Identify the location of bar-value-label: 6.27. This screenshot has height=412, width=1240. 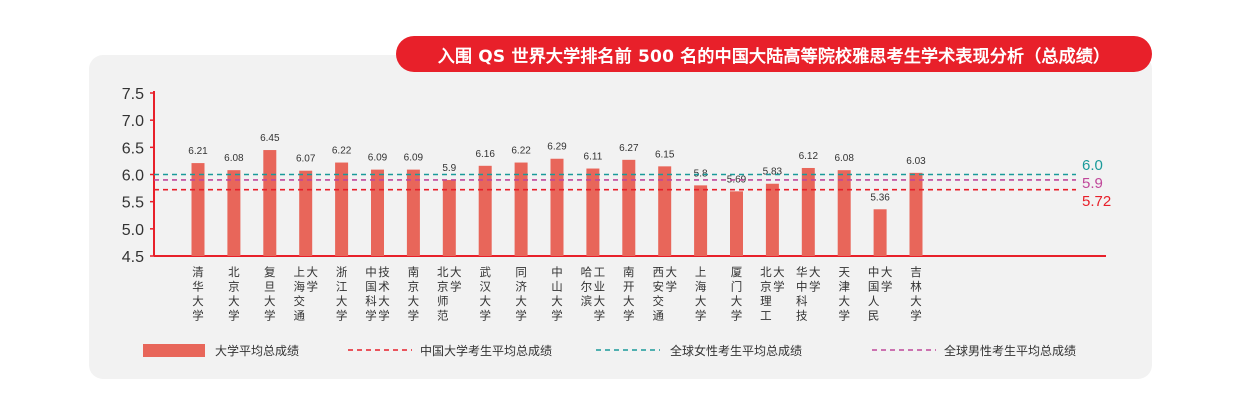
(629, 148).